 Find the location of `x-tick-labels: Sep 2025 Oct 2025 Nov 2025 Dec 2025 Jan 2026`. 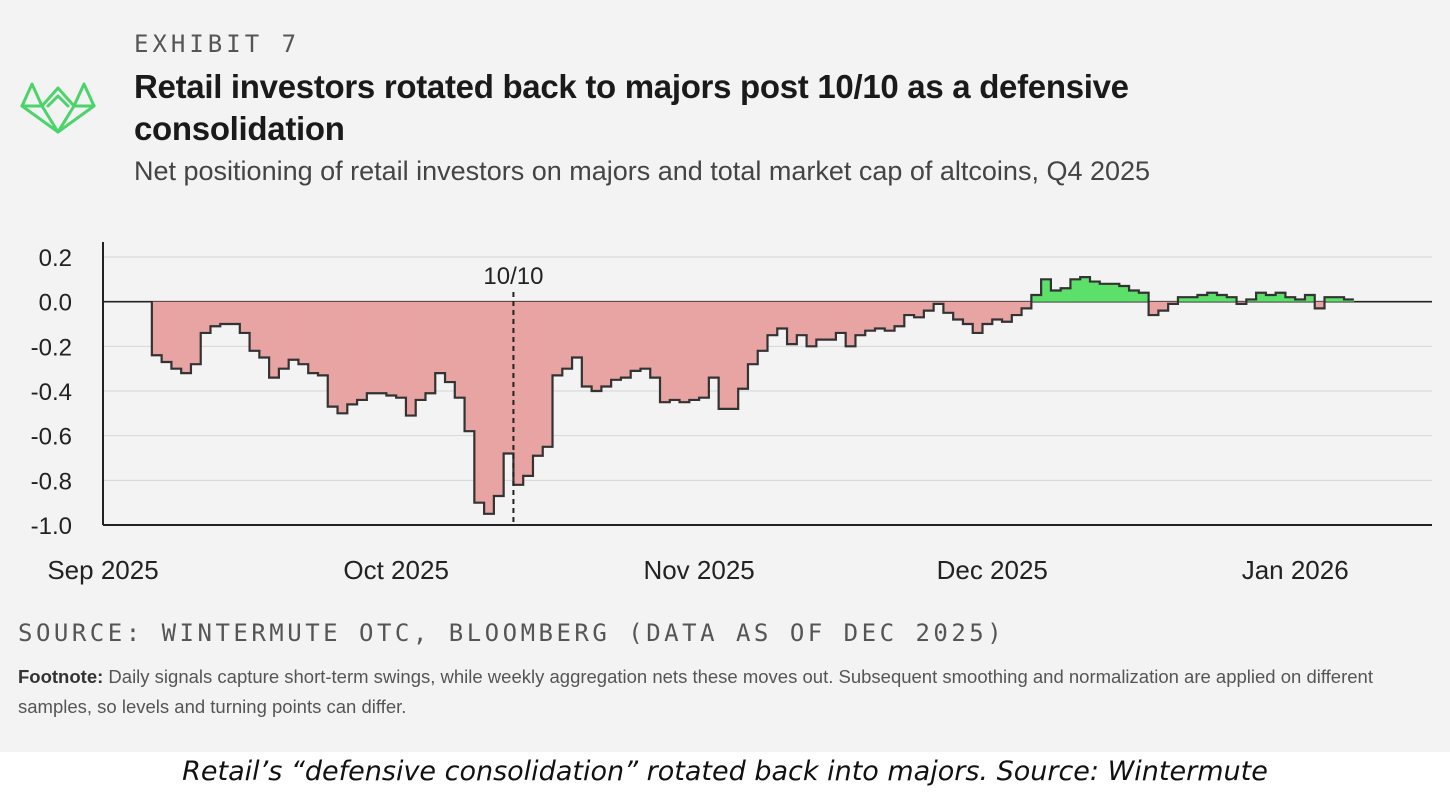

x-tick-labels: Sep 2025 Oct 2025 Nov 2025 Dec 2025 Jan 2026 is located at coordinates (697, 570).